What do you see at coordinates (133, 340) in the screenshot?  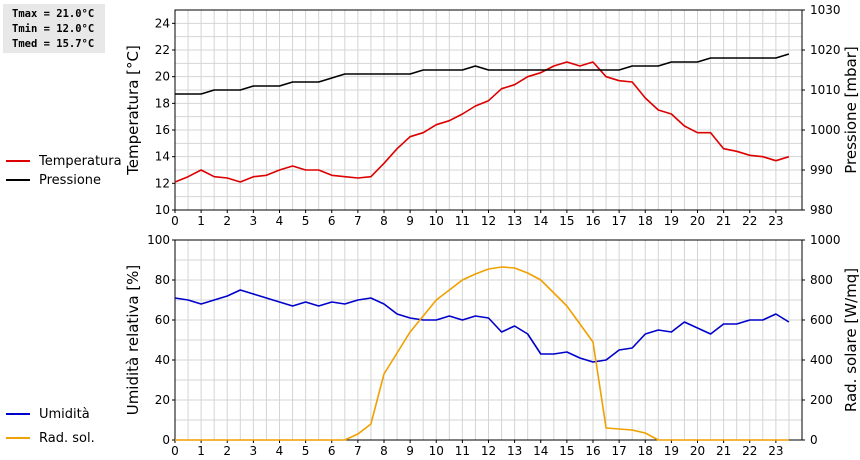 I see `y-left-axis-label: Umidità relativa [%]` at bounding box center [133, 340].